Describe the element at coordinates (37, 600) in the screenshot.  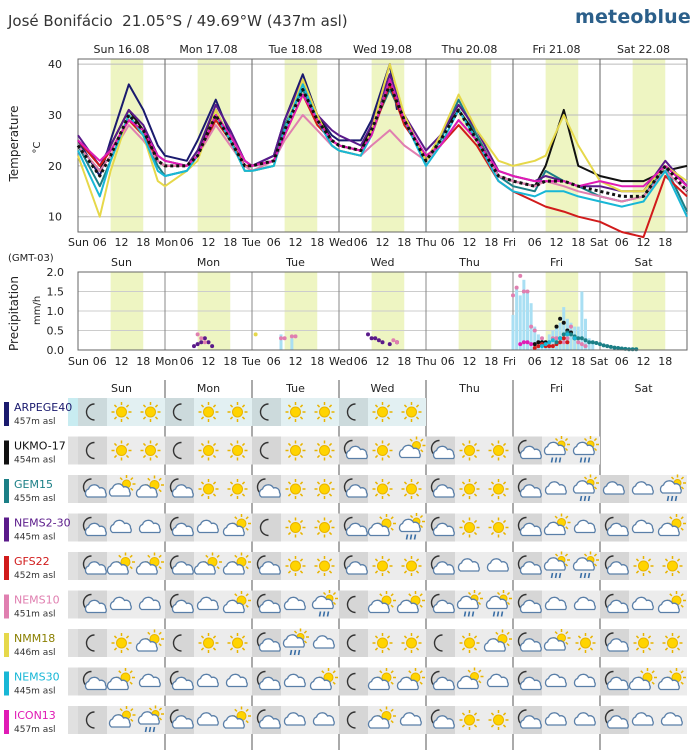
I see `model-name: NEMS10` at that location.